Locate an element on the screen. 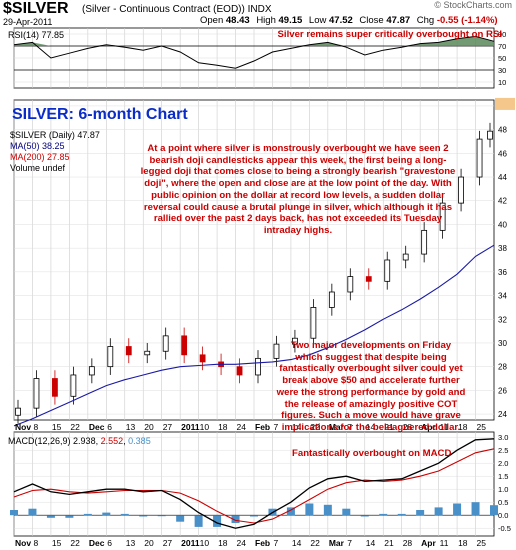 This screenshot has width=516, height=550. macd-x-tick-label: 6 is located at coordinates (109, 543).